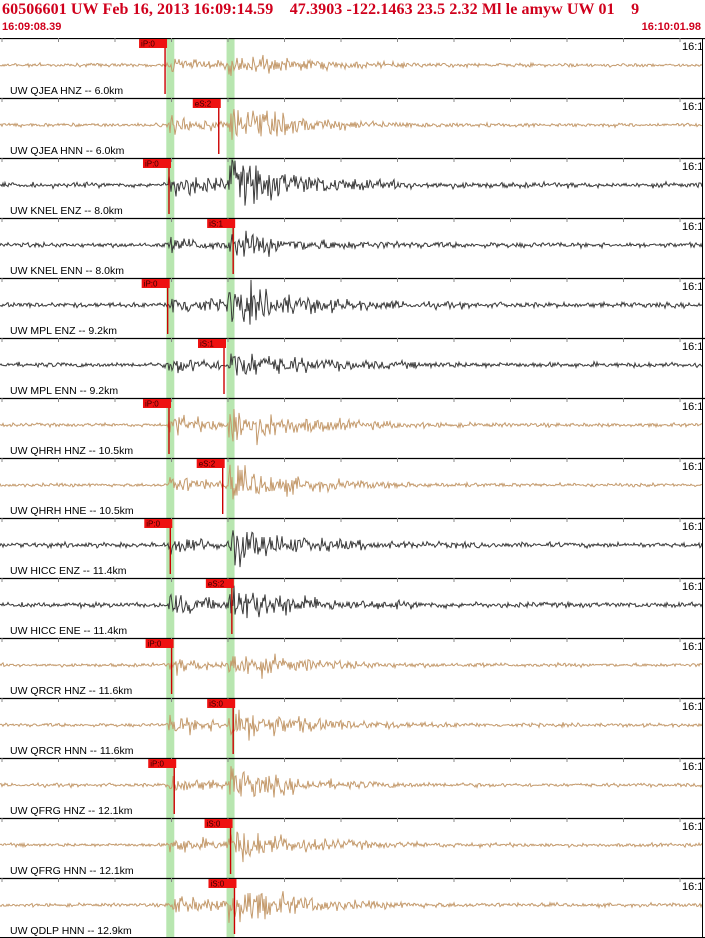  I want to click on trace-row: eS:2 UW QHRH HNE -- 10.5km 16:1, so click(352, 487).